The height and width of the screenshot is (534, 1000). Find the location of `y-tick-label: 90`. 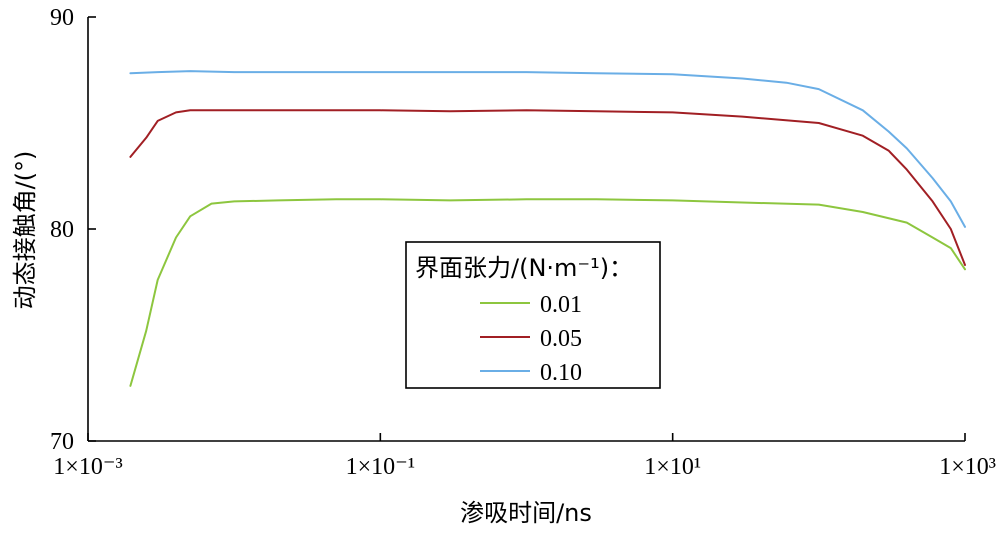

y-tick-label: 90 is located at coordinates (62, 18).